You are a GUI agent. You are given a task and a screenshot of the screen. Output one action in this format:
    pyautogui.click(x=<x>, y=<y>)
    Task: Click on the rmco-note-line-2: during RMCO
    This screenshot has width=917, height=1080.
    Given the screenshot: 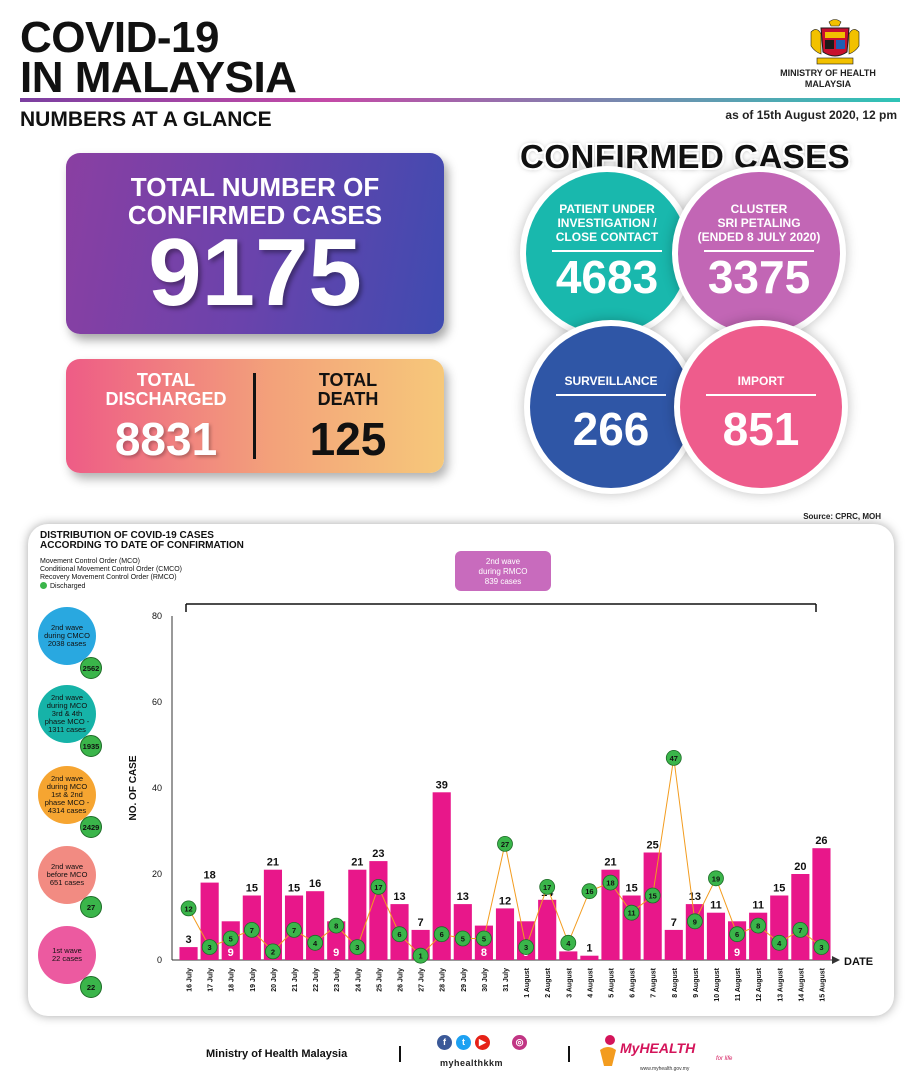 What is the action you would take?
    pyautogui.click(x=503, y=571)
    